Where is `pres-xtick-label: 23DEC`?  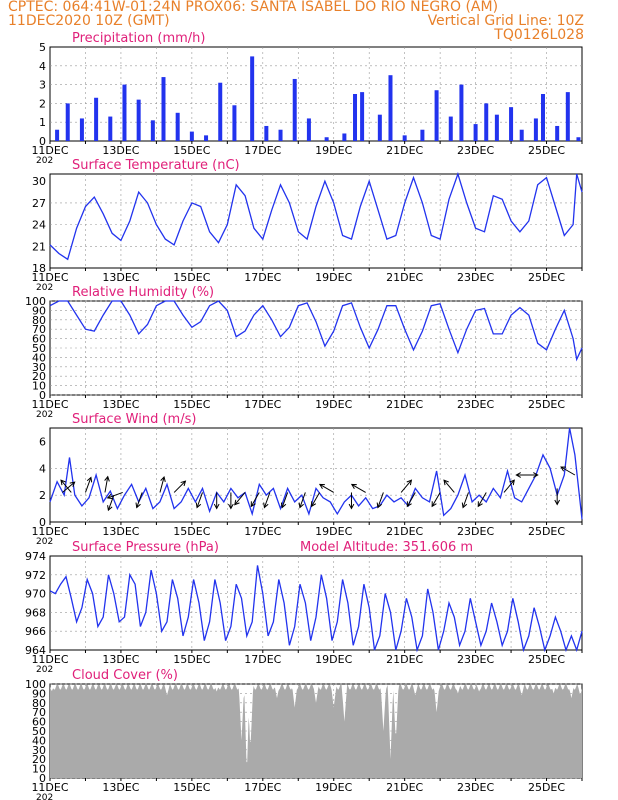
pres-xtick-label: 23DEC is located at coordinates (475, 659).